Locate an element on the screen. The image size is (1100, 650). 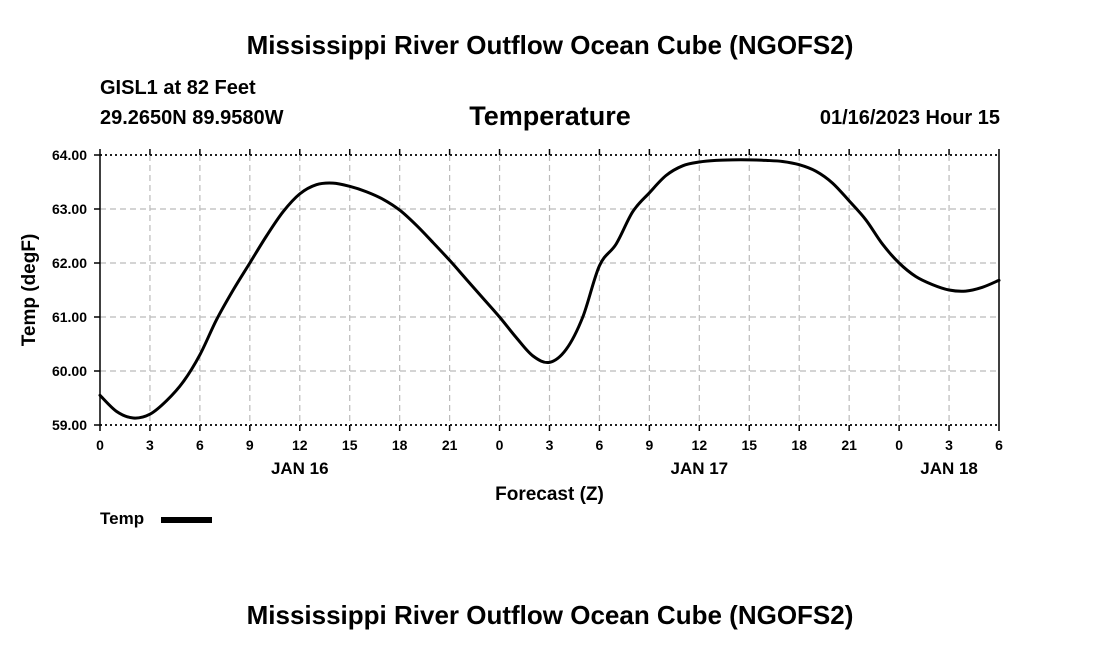
station-coords: 29.2650N 89.9580W is located at coordinates (192, 118).